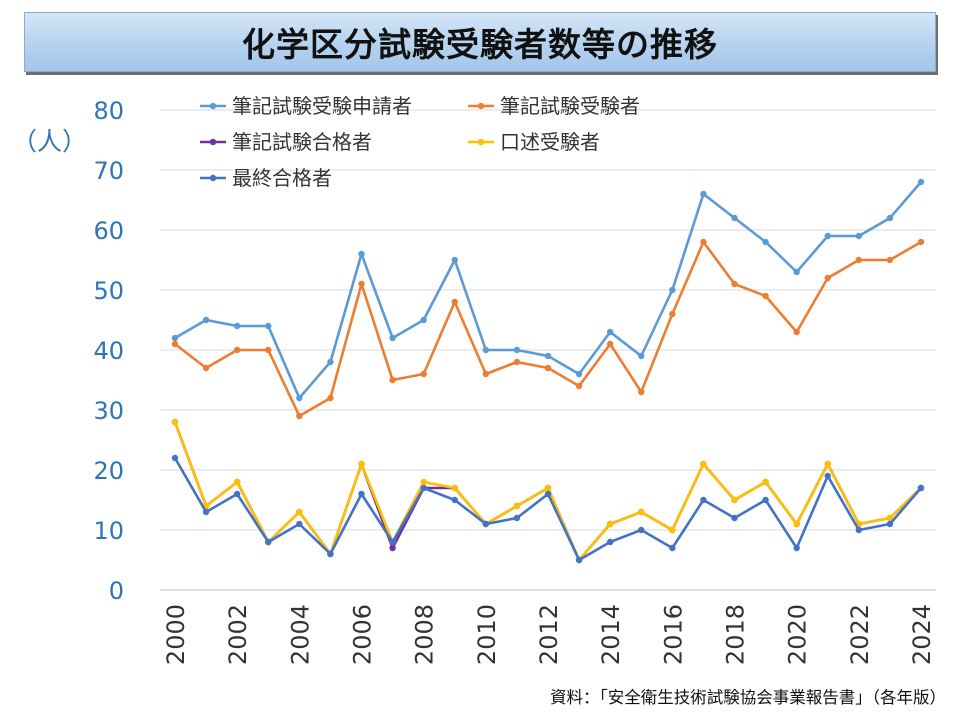  Describe the element at coordinates (765, 500) in the screenshot. I see `point-final_pass-2019` at that location.